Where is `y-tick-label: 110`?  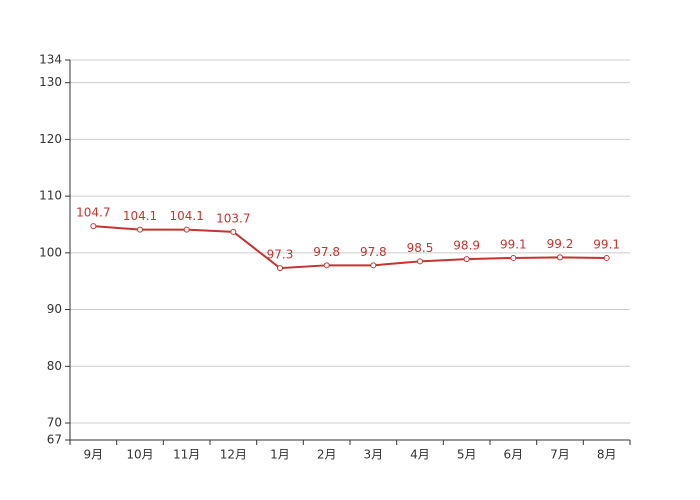 y-tick-label: 110 is located at coordinates (50, 196).